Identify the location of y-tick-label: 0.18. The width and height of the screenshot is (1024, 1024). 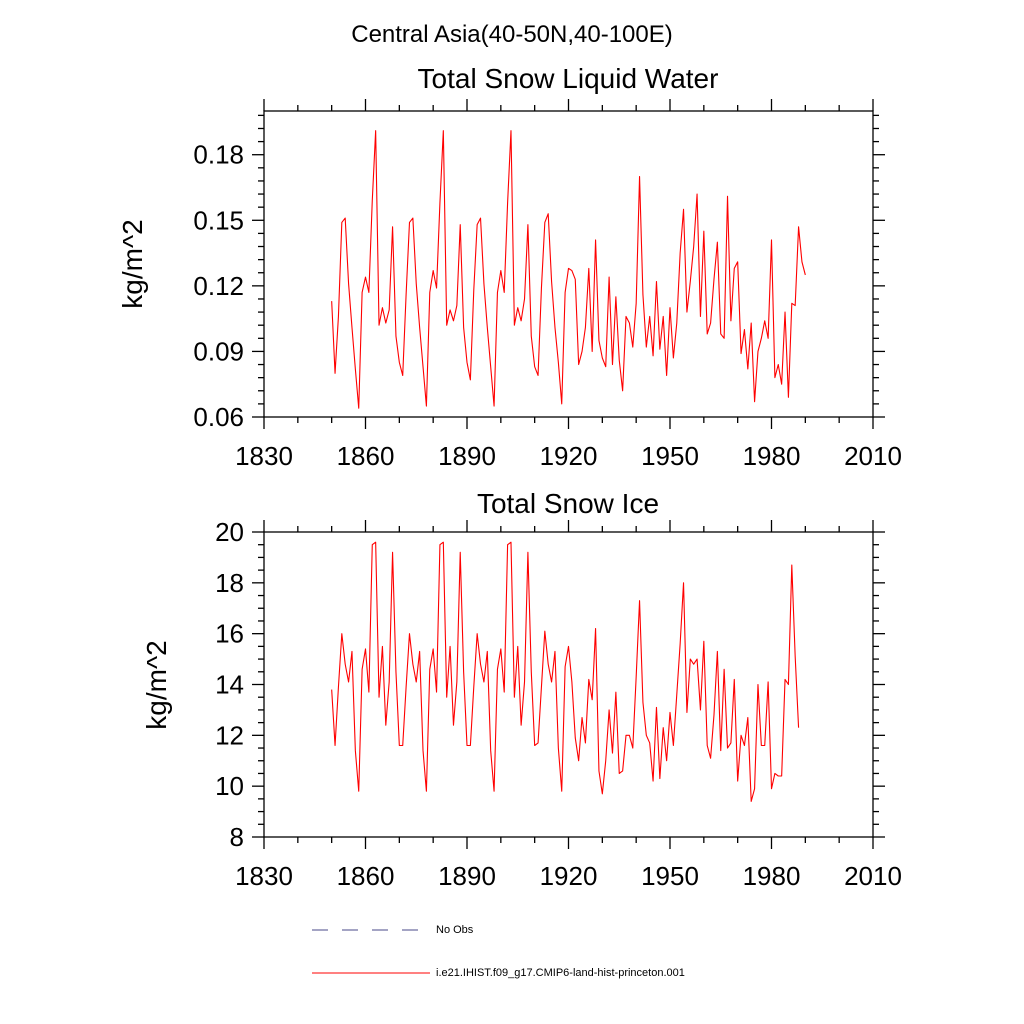
(218, 155).